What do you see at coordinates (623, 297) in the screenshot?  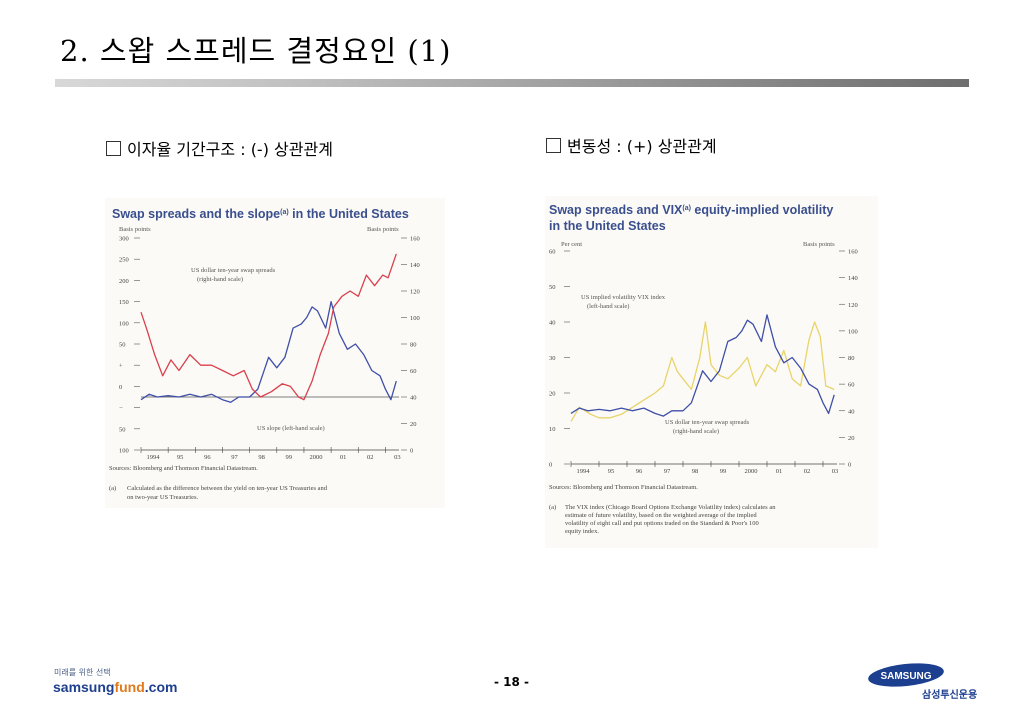 I see `series-label-vix: US implied volatility VIX index` at bounding box center [623, 297].